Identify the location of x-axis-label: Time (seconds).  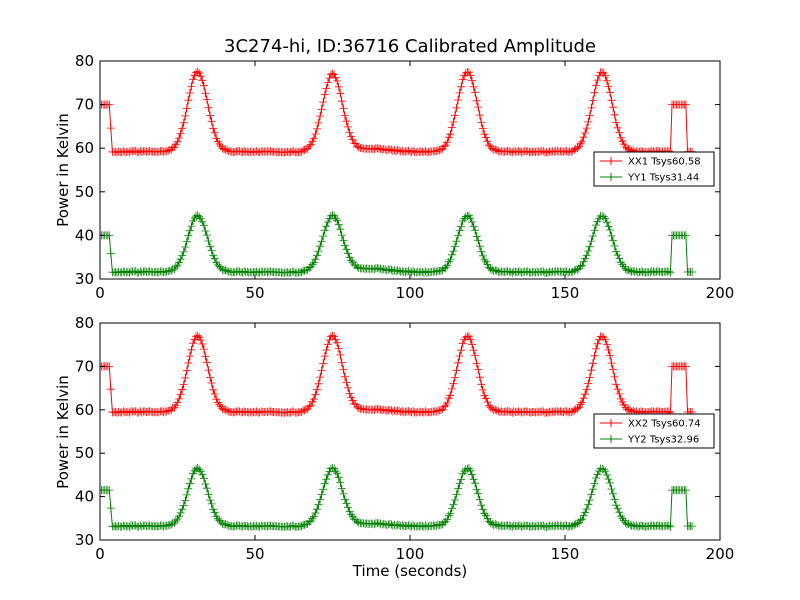
(410, 571).